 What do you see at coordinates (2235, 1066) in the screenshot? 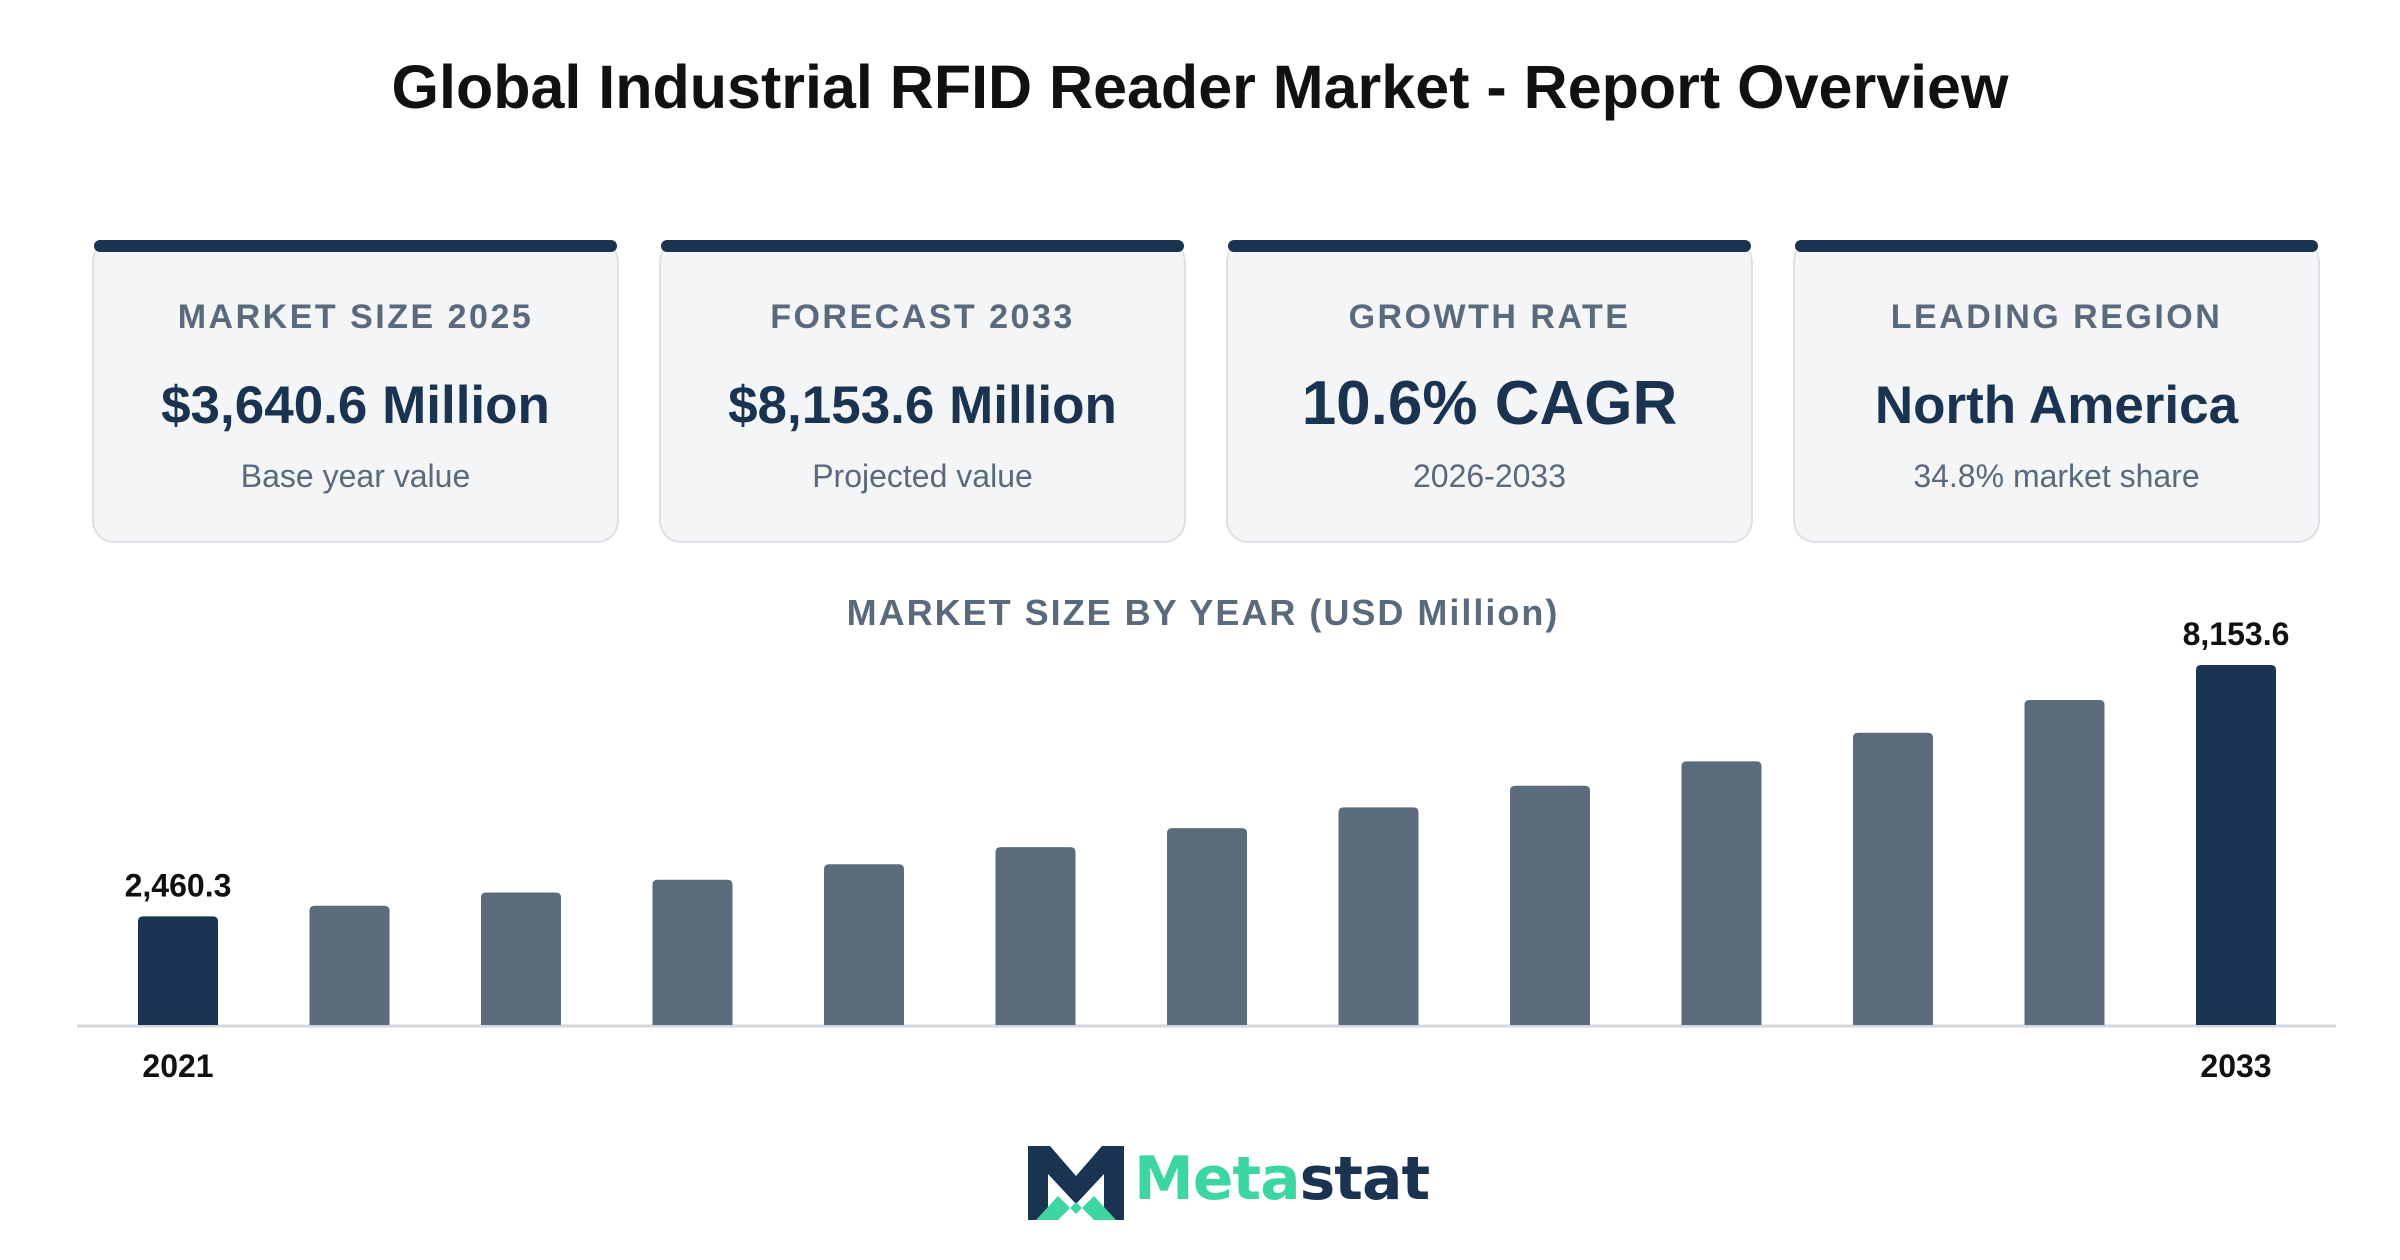
I see `tick-label-2033: 2033` at bounding box center [2235, 1066].